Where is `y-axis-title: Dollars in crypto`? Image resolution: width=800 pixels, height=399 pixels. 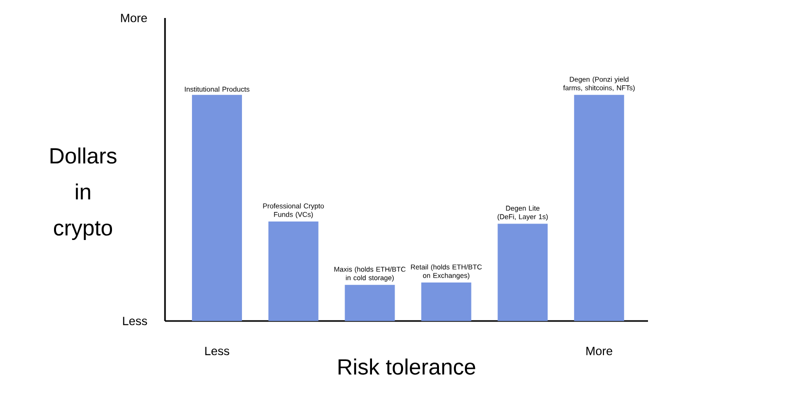
y-axis-title: Dollars in crypto is located at coordinates (83, 193).